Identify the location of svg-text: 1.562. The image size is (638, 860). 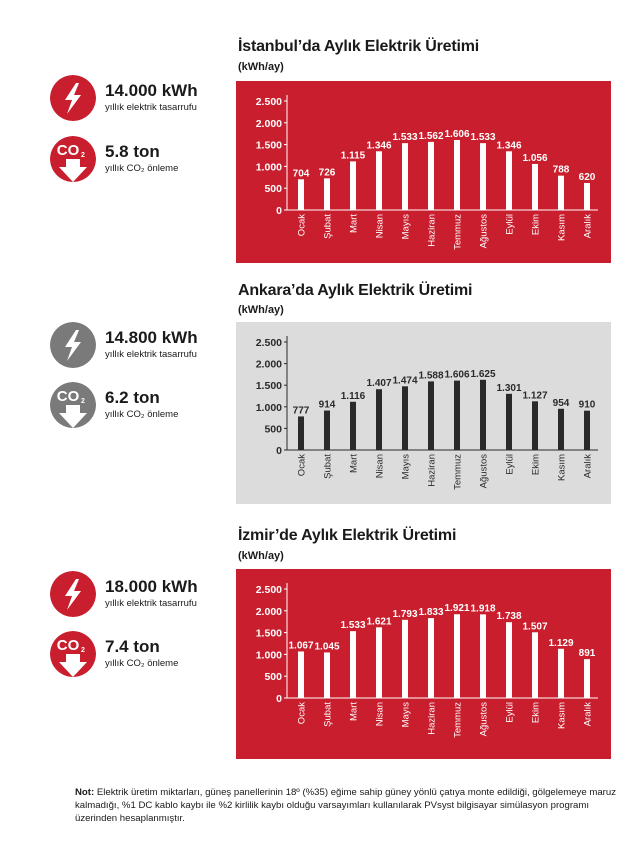
(430, 136).